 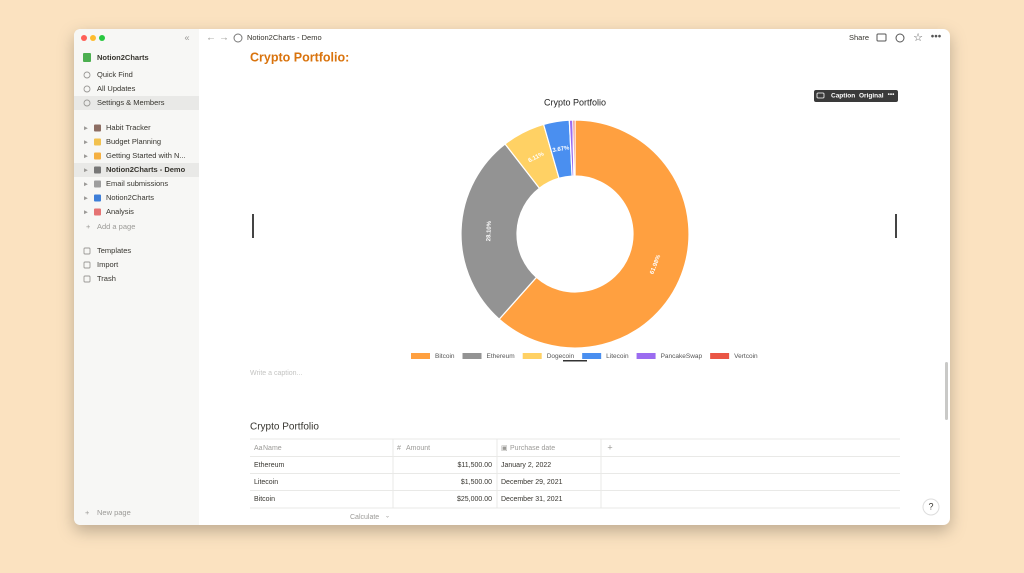 I want to click on table-cell: January 2, 2022, so click(x=526, y=465).